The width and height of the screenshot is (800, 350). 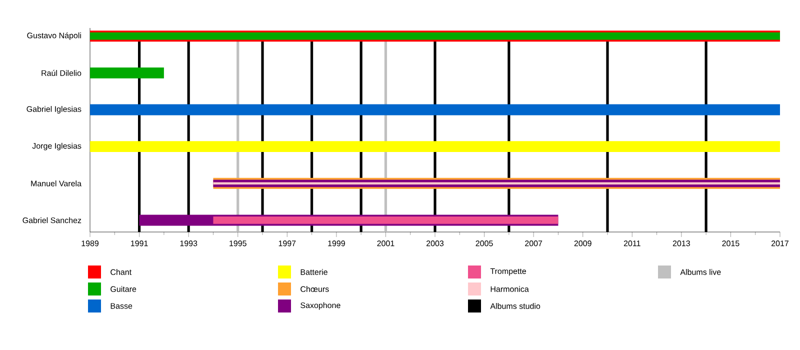 I want to click on legend-label: Albums live, so click(x=700, y=272).